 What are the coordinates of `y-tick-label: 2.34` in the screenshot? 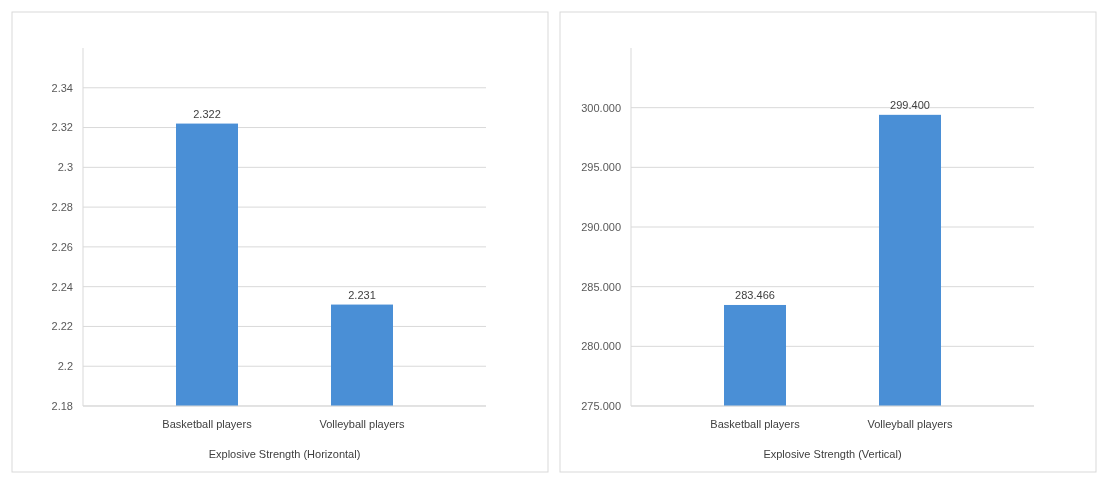 It's located at (62, 87).